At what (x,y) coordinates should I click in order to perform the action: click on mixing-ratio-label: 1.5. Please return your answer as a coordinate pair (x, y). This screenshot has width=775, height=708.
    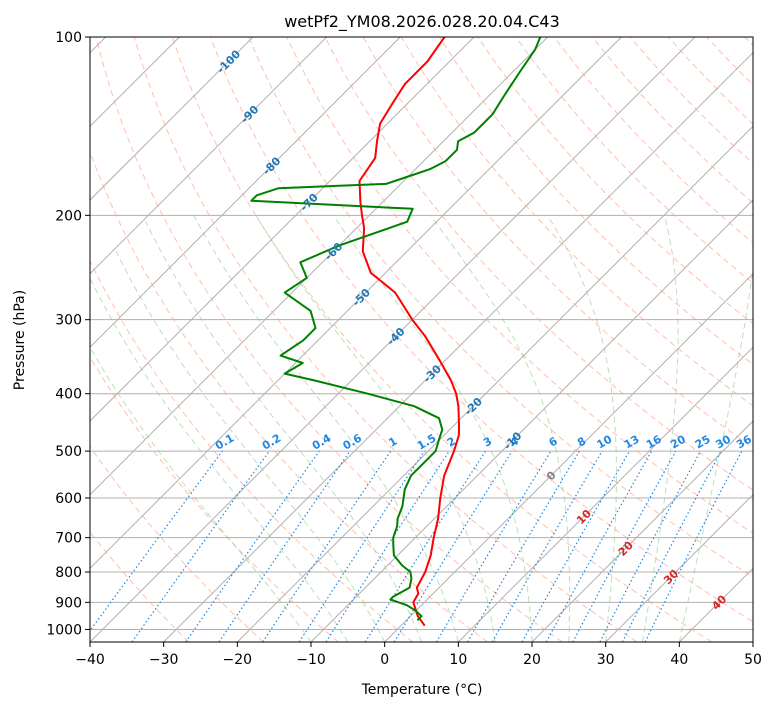
    Looking at the image, I should click on (426, 442).